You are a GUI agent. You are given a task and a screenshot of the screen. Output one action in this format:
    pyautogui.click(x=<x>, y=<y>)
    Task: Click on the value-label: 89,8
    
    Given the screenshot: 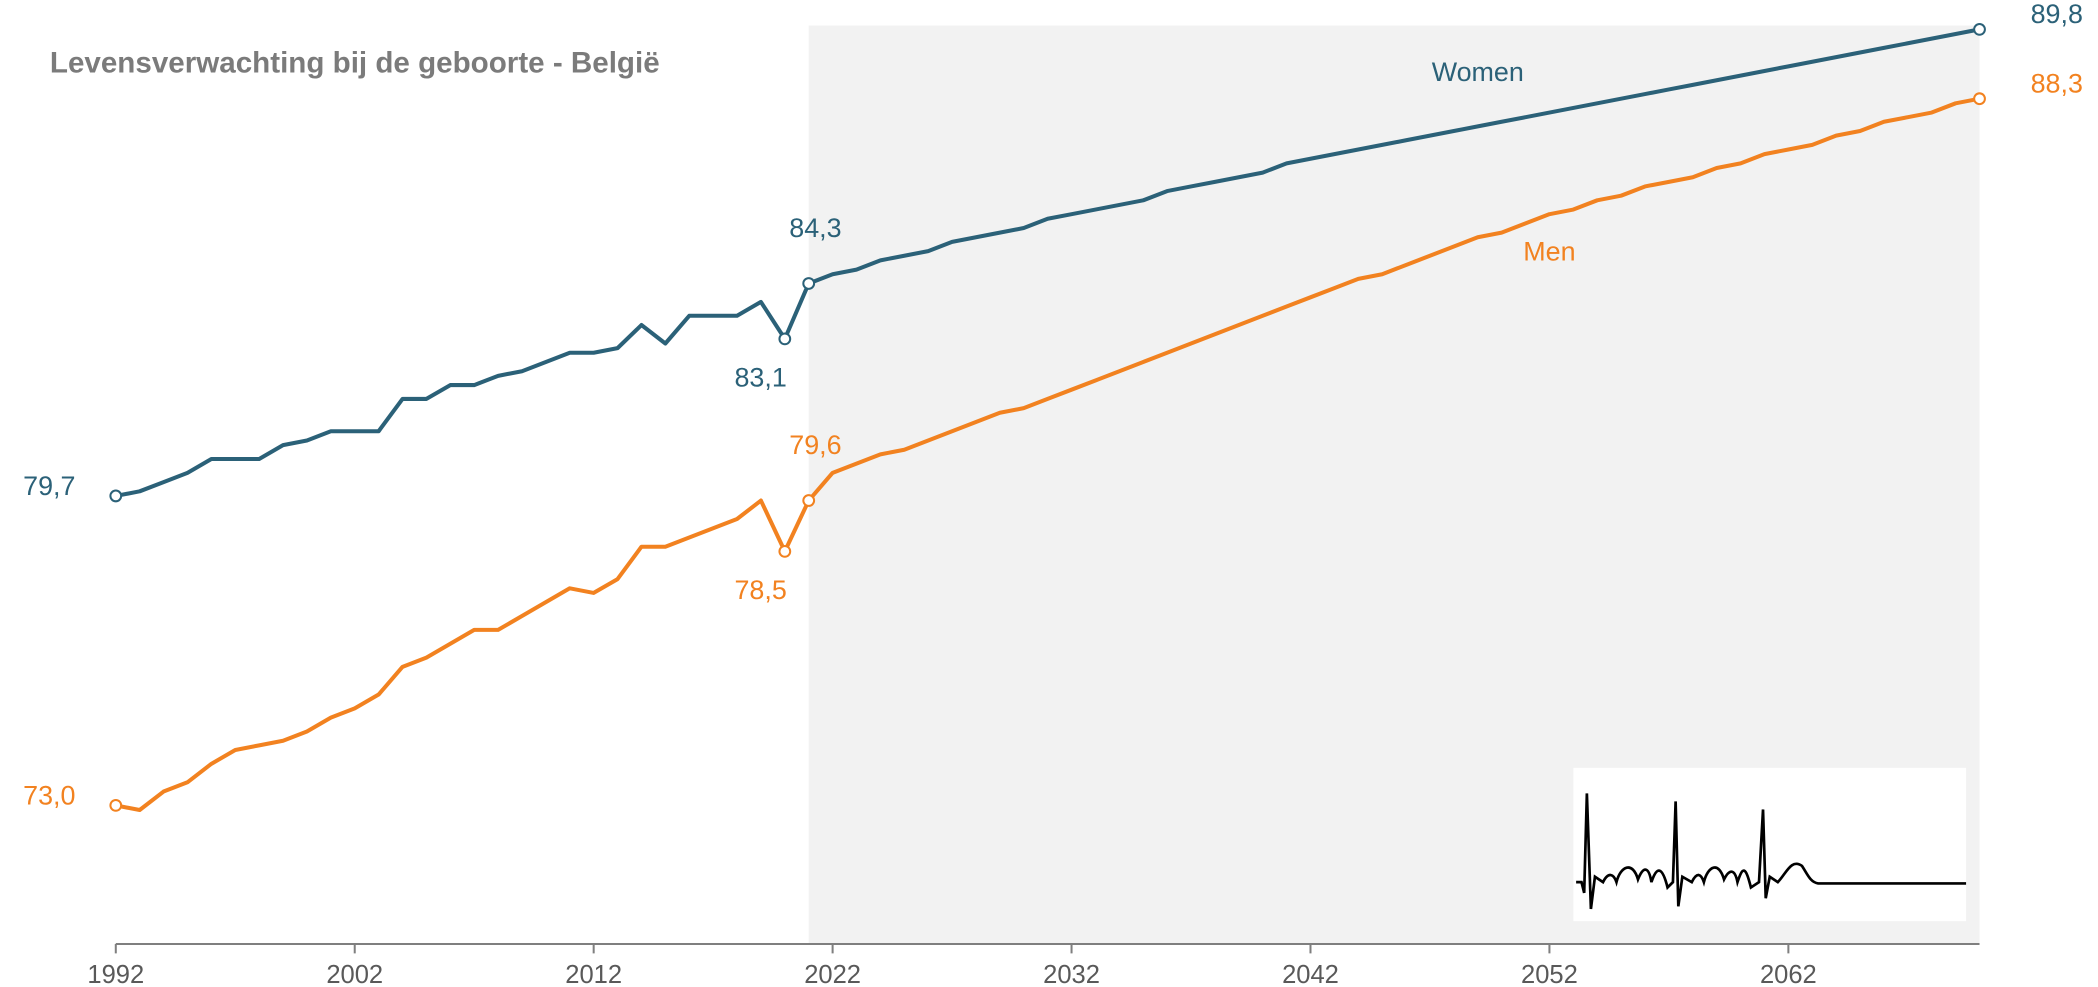 What is the action you would take?
    pyautogui.click(x=2057, y=14)
    